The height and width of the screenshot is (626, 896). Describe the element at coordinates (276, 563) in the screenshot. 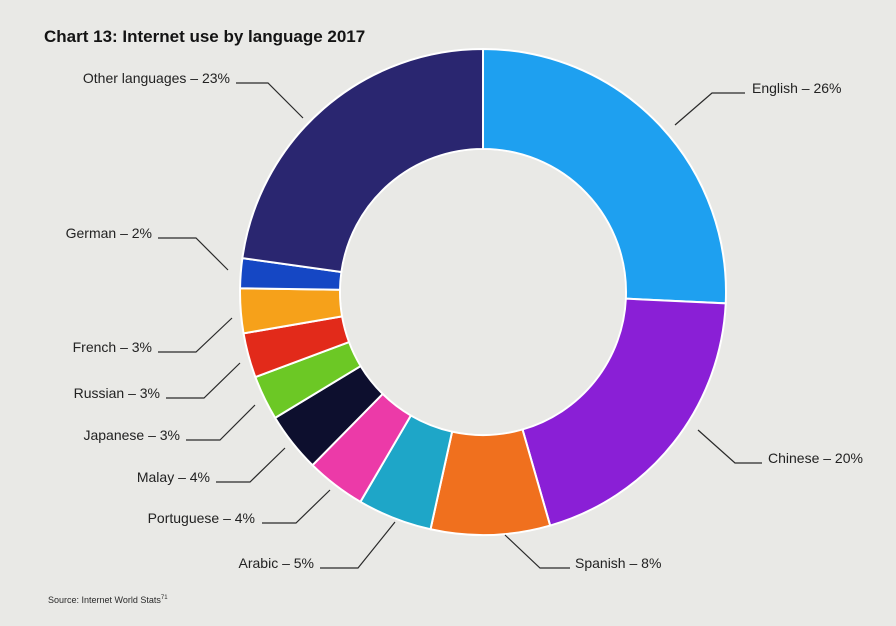

I see `slice-label: Arabic – 5%` at that location.